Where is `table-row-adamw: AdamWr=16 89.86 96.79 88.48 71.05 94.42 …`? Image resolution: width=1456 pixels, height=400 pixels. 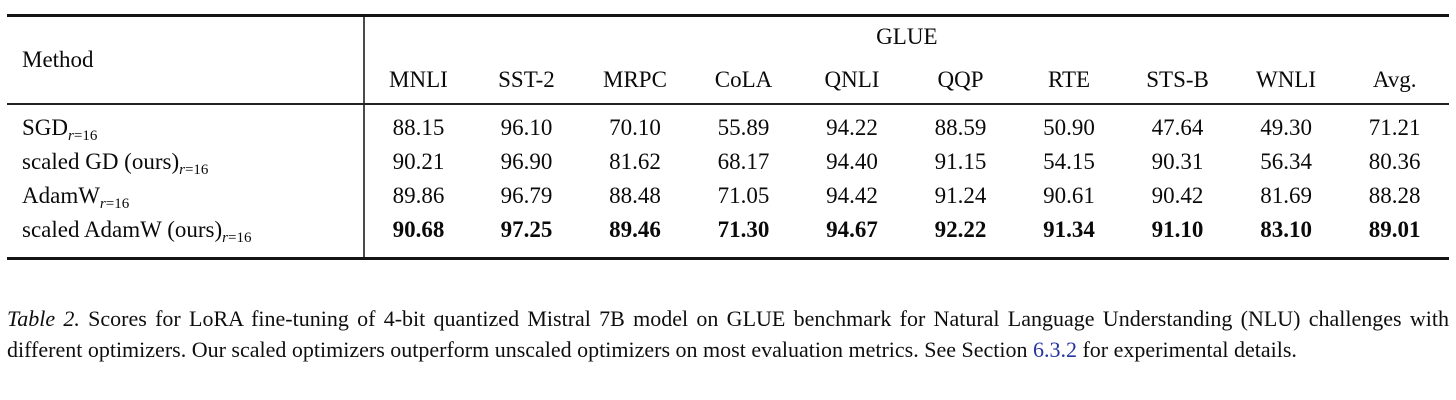 table-row-adamw: AdamWr=16 89.86 96.79 88.48 71.05 94.42 … is located at coordinates (728, 196).